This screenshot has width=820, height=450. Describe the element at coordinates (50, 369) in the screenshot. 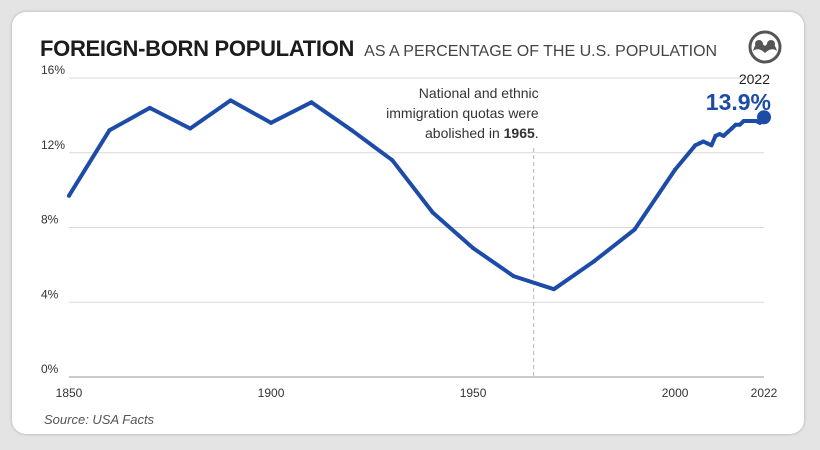

I see `y-tick-label: 0%` at that location.